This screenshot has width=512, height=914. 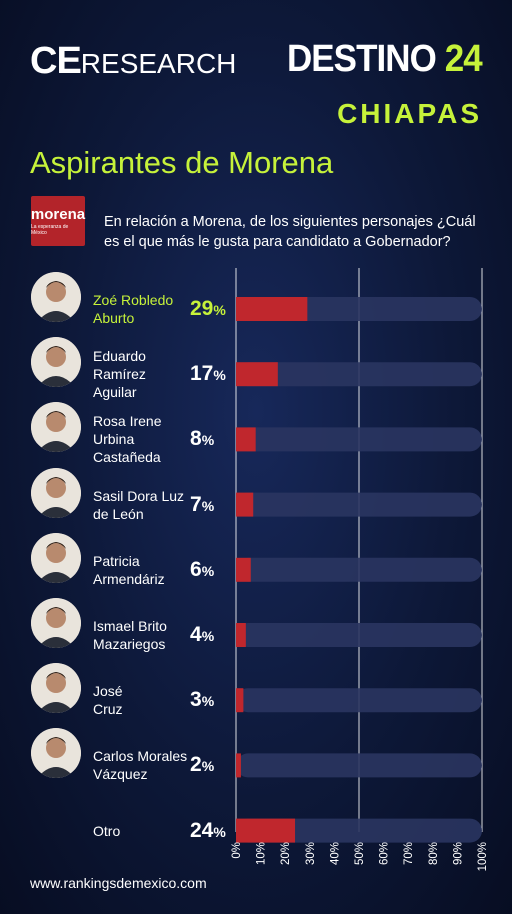 I want to click on data-label: 29%, so click(x=212, y=309).